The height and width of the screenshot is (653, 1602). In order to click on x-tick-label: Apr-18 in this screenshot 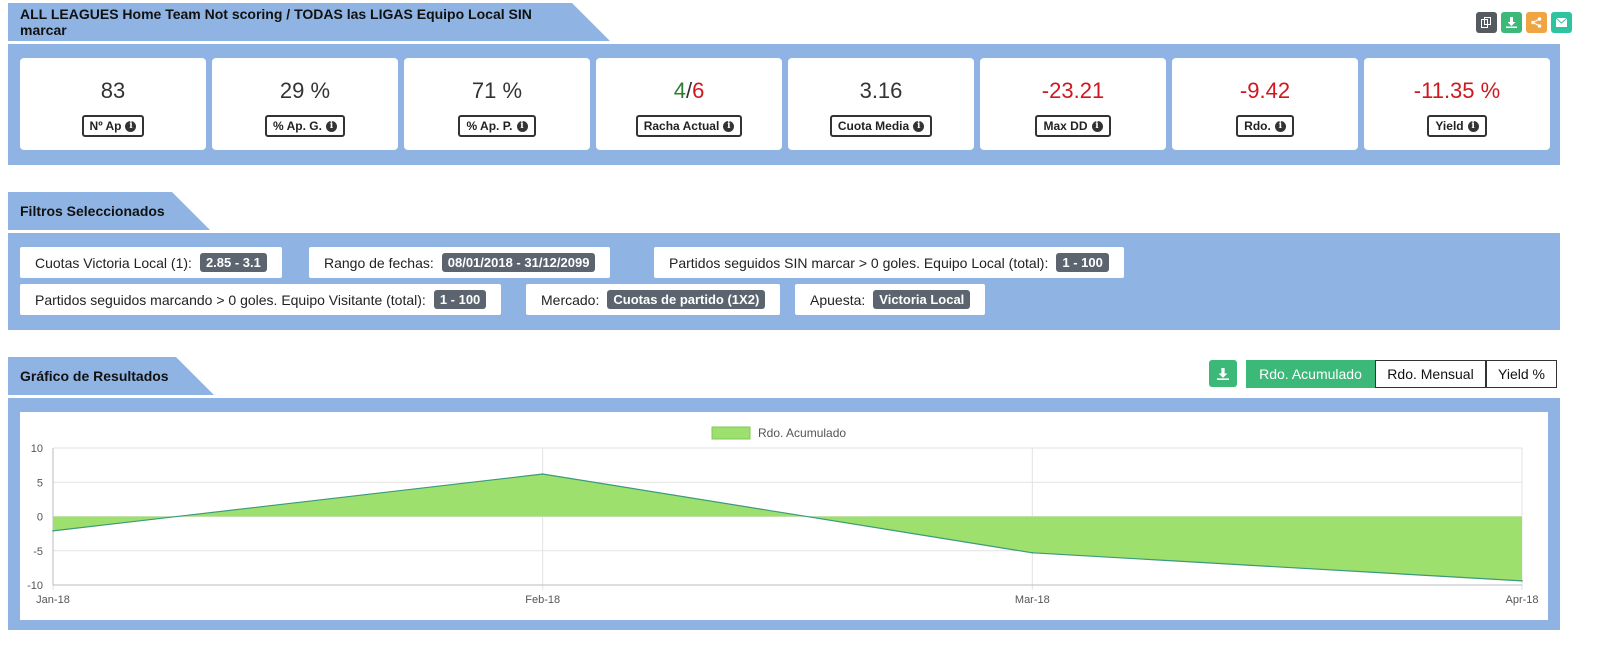, I will do `click(1521, 600)`.